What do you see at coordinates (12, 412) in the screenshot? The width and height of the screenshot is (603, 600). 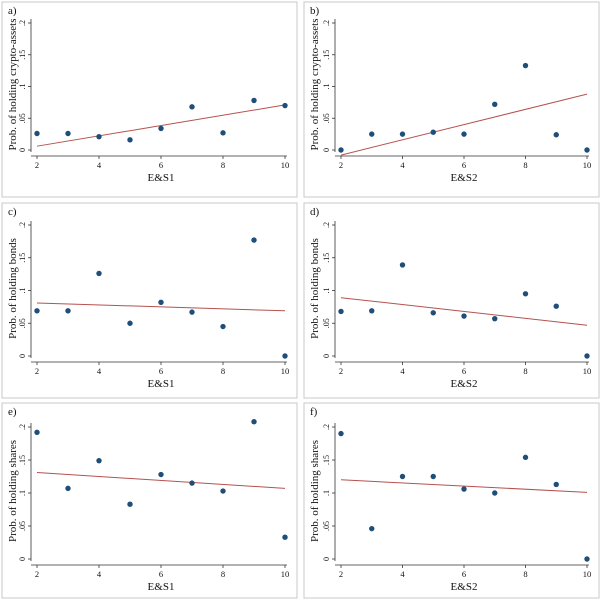 I see `panel-label: e)` at bounding box center [12, 412].